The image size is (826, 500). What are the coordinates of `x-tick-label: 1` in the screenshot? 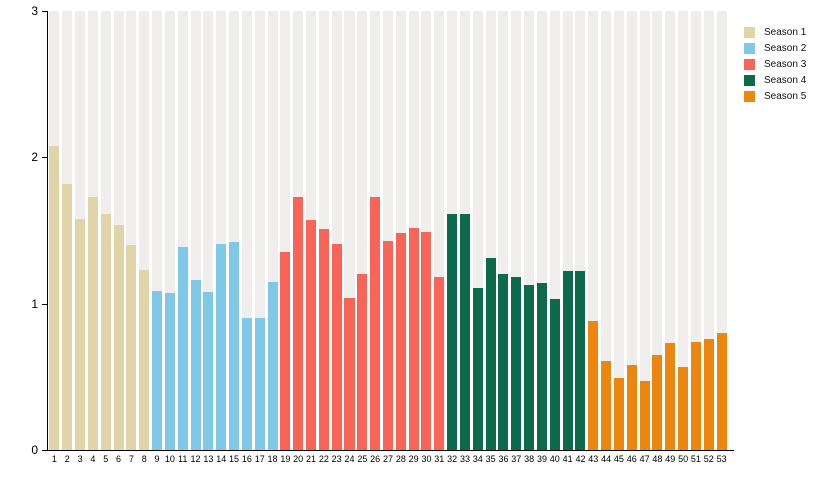 It's located at (54, 459).